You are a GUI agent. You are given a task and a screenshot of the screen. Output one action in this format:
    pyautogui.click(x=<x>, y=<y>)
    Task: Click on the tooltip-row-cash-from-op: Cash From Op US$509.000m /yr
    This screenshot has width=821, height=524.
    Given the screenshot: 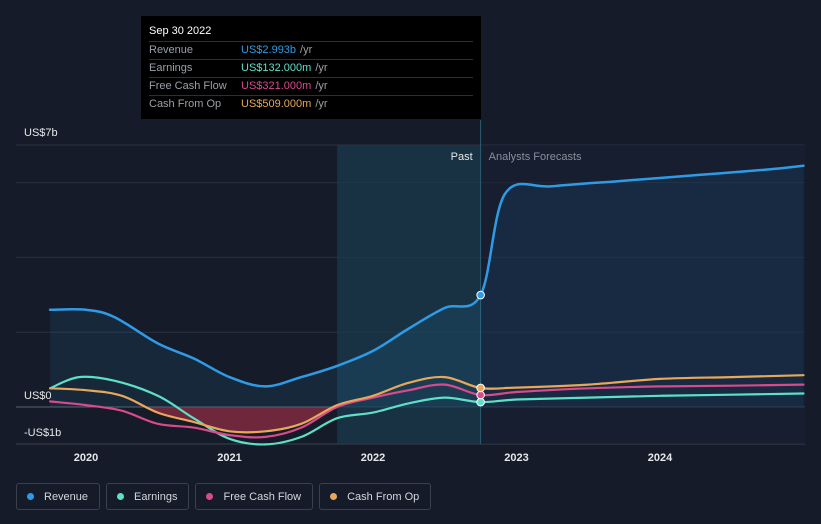 What is the action you would take?
    pyautogui.click(x=311, y=104)
    